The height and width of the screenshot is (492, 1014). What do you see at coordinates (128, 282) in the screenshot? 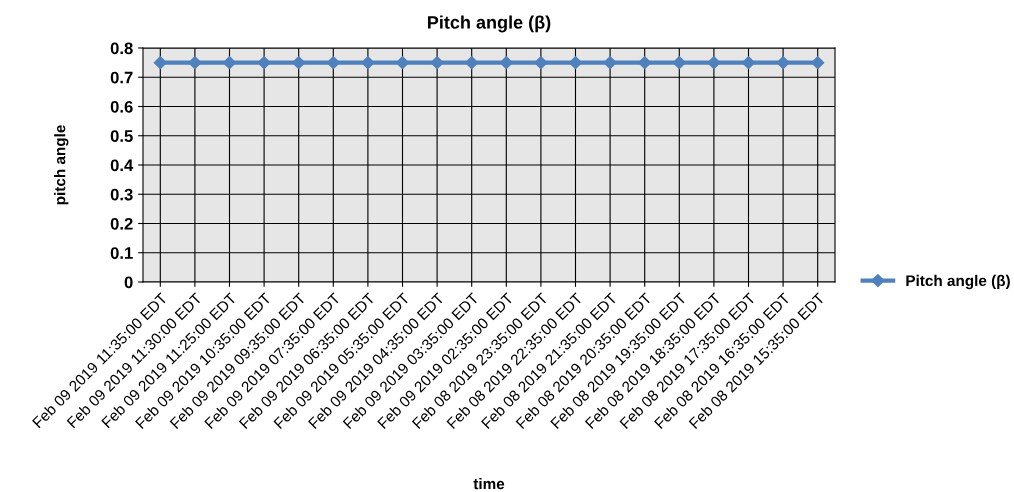
I see `y-tick-label: 0` at bounding box center [128, 282].